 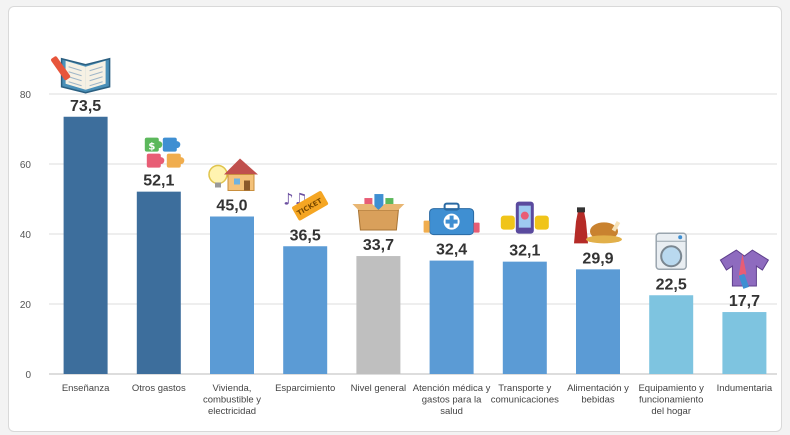 I want to click on x-tick-label: Equipamiento y funcionamiento del hogar, so click(x=671, y=400).